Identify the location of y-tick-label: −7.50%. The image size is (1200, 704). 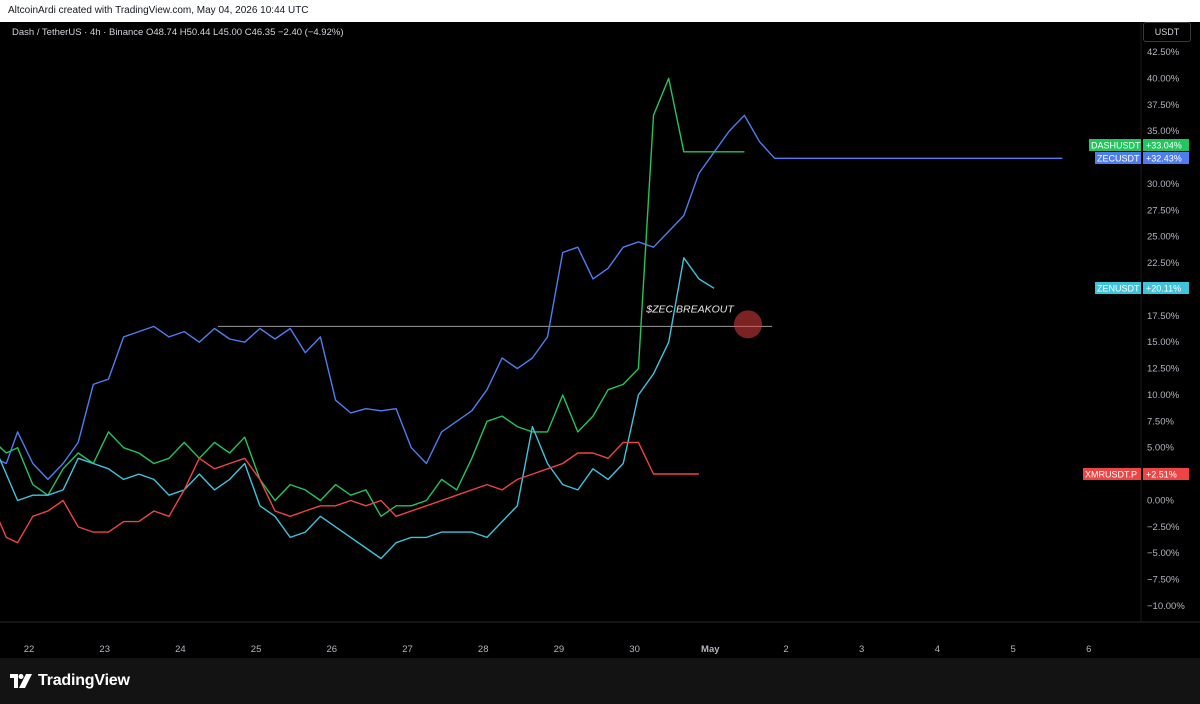
(1163, 580).